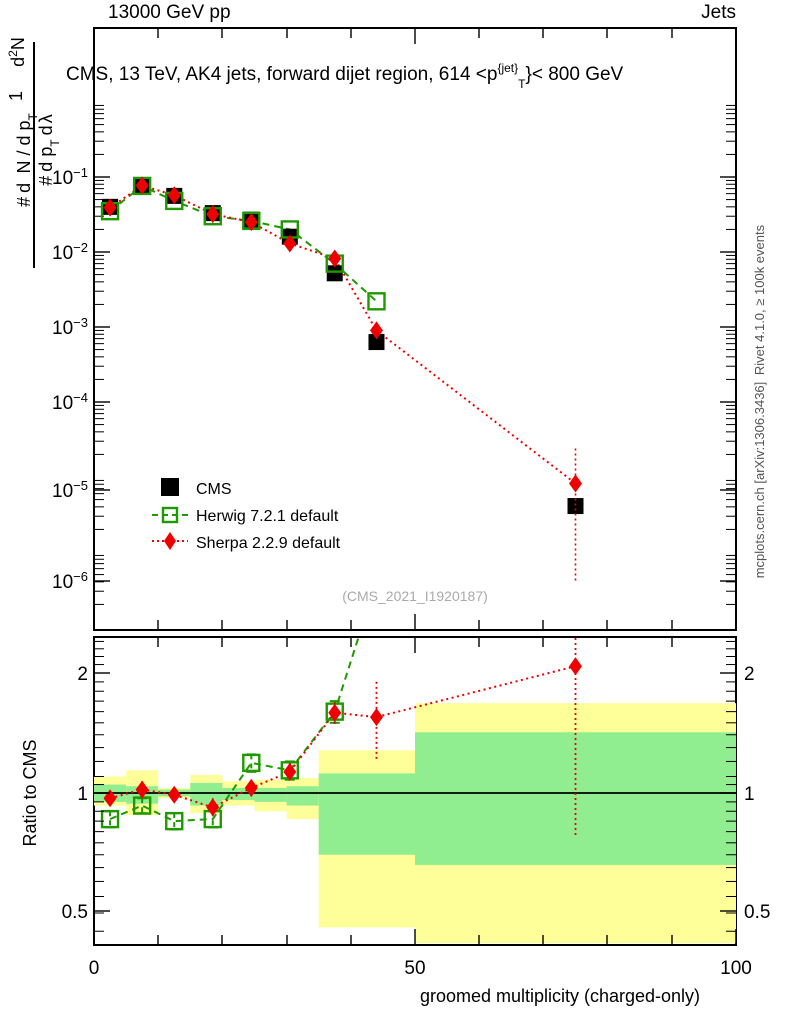  What do you see at coordinates (70, 252) in the screenshot?
I see `y-tick-2: 10⁻²` at bounding box center [70, 252].